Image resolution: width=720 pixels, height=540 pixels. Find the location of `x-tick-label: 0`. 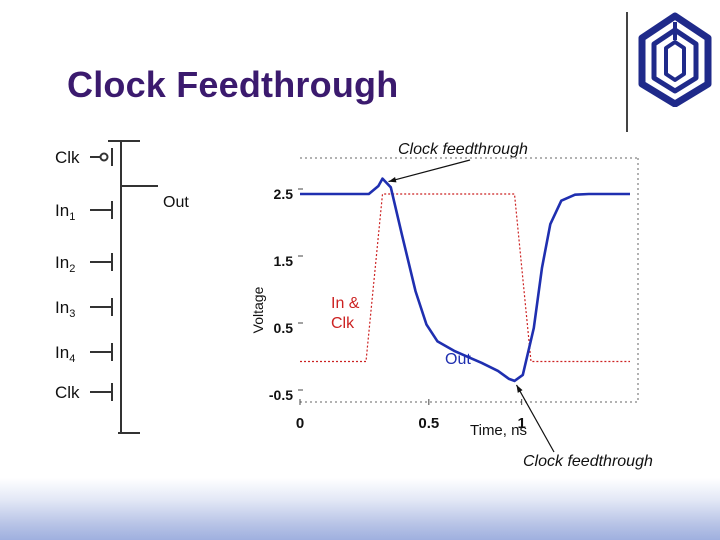

x-tick-label: 0 is located at coordinates (300, 423).